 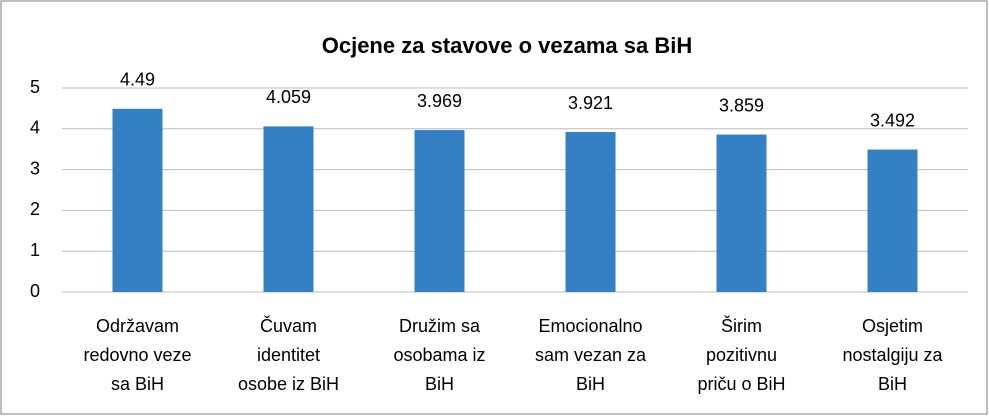 What do you see at coordinates (288, 97) in the screenshot?
I see `data-label: 4.059` at bounding box center [288, 97].